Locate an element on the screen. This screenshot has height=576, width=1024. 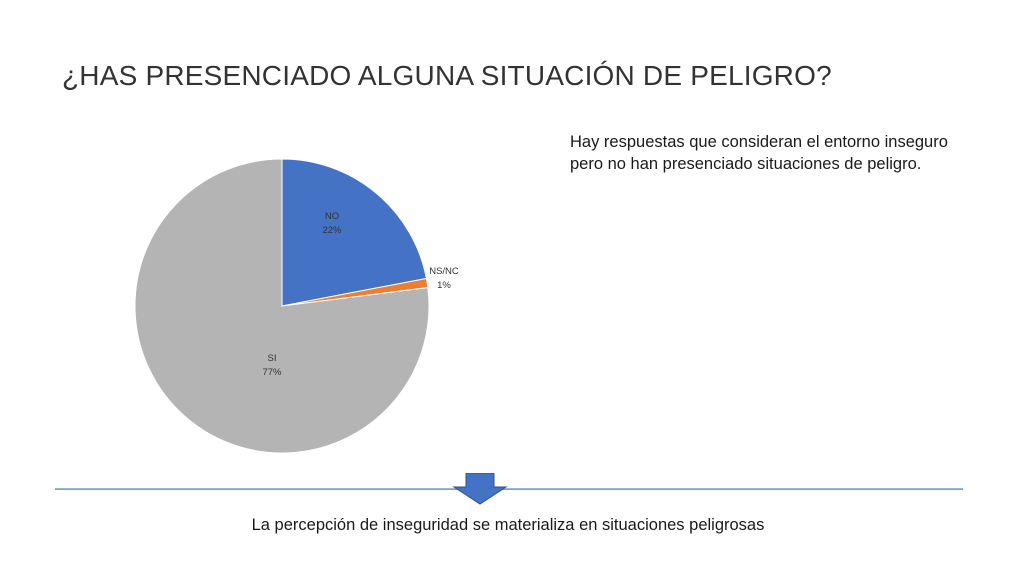
pie-label-value-si: 77% is located at coordinates (272, 372).